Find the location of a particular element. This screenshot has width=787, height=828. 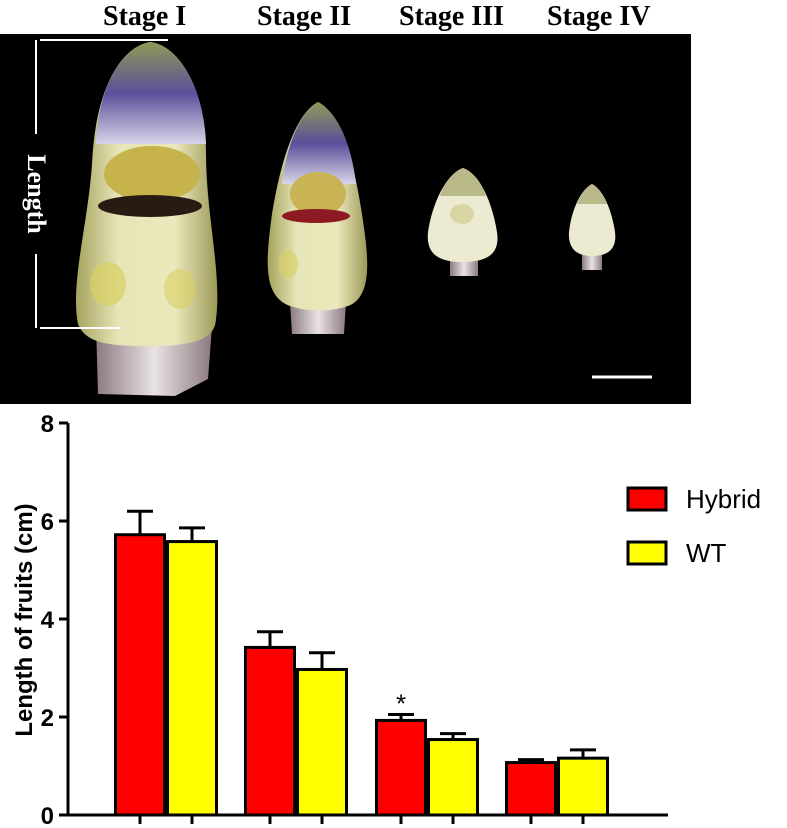

stage-label-4: Stage IV is located at coordinates (599, 16).